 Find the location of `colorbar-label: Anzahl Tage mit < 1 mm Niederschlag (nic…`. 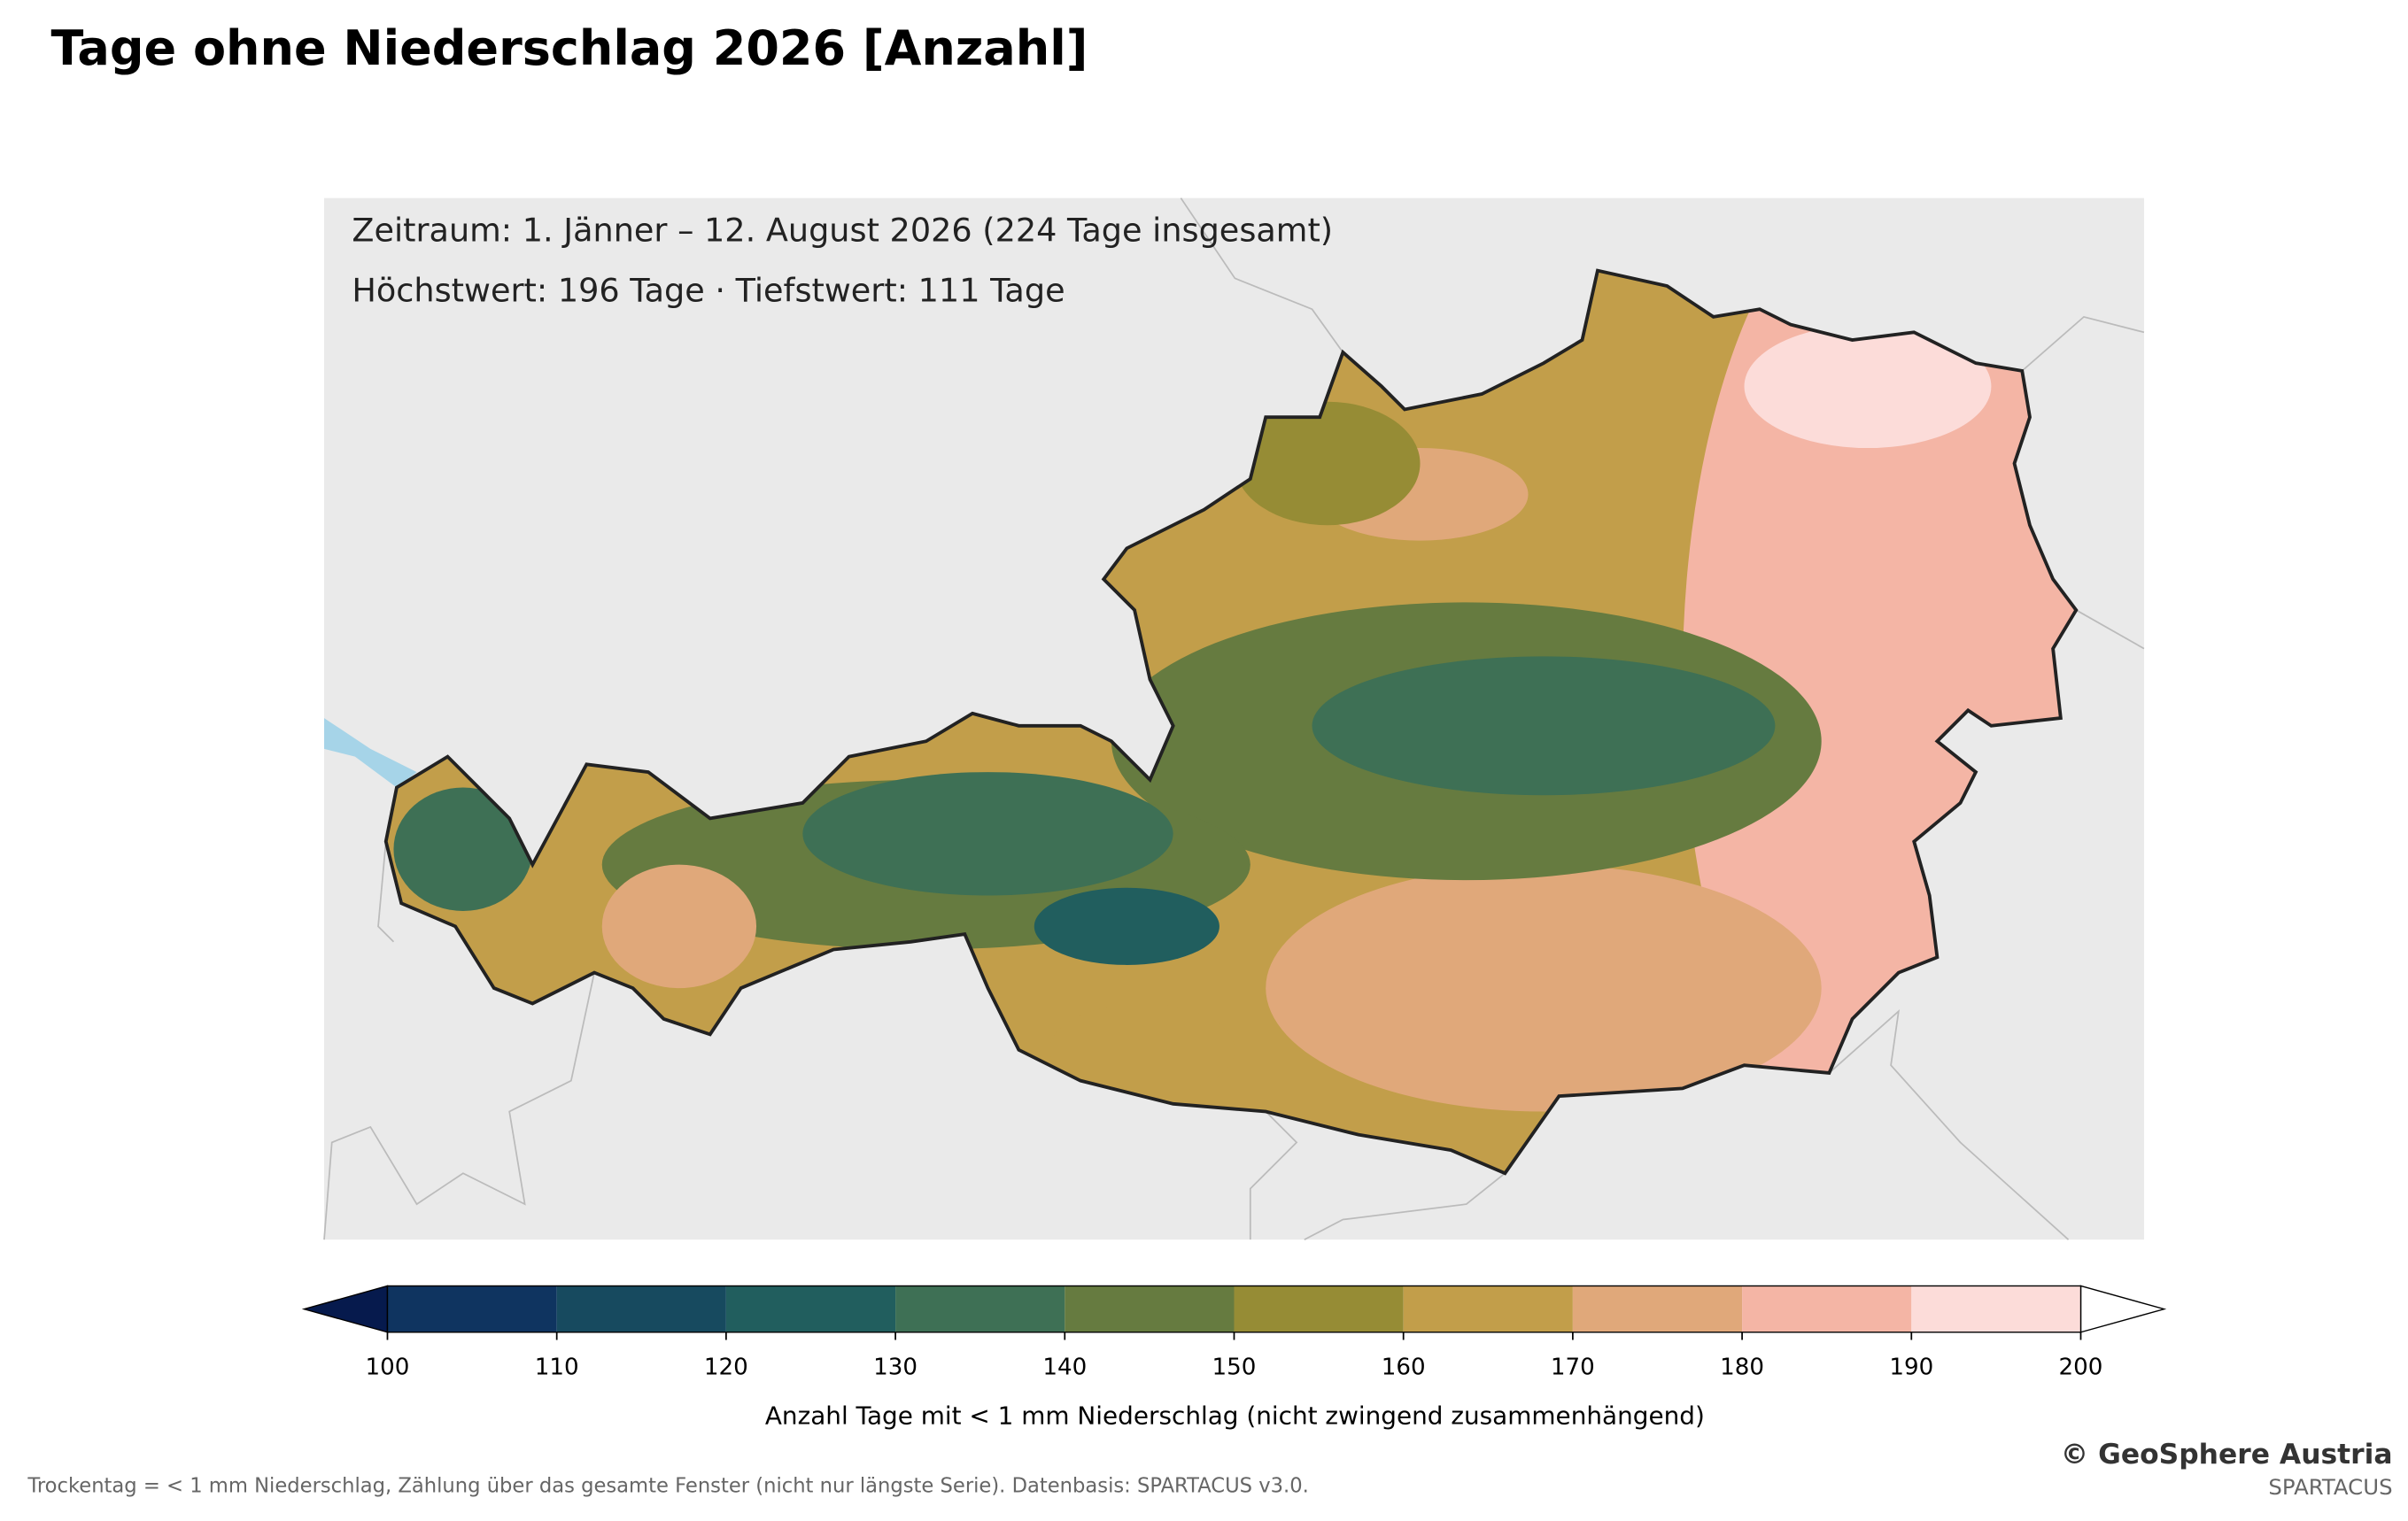

colorbar-label: Anzahl Tage mit < 1 mm Niederschlag (nic… is located at coordinates (1235, 1416).